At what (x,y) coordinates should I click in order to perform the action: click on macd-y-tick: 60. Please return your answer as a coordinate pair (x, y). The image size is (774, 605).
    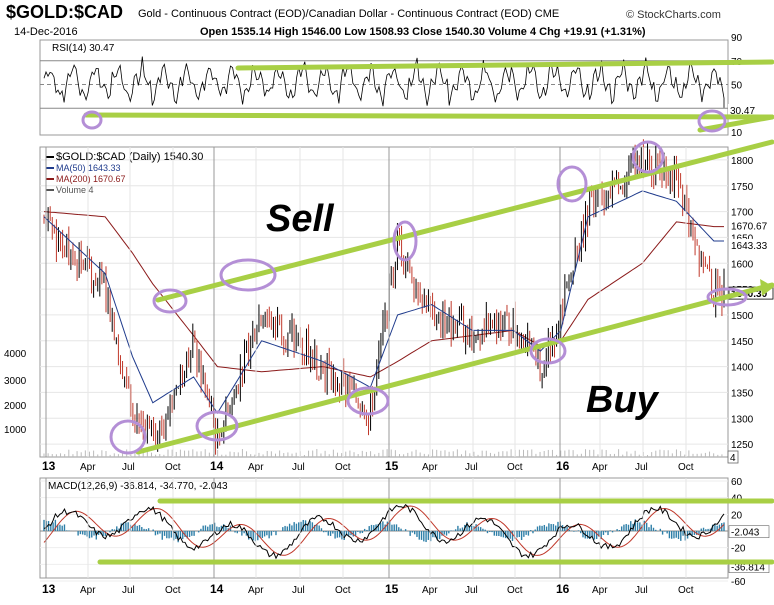
    Looking at the image, I should click on (737, 482).